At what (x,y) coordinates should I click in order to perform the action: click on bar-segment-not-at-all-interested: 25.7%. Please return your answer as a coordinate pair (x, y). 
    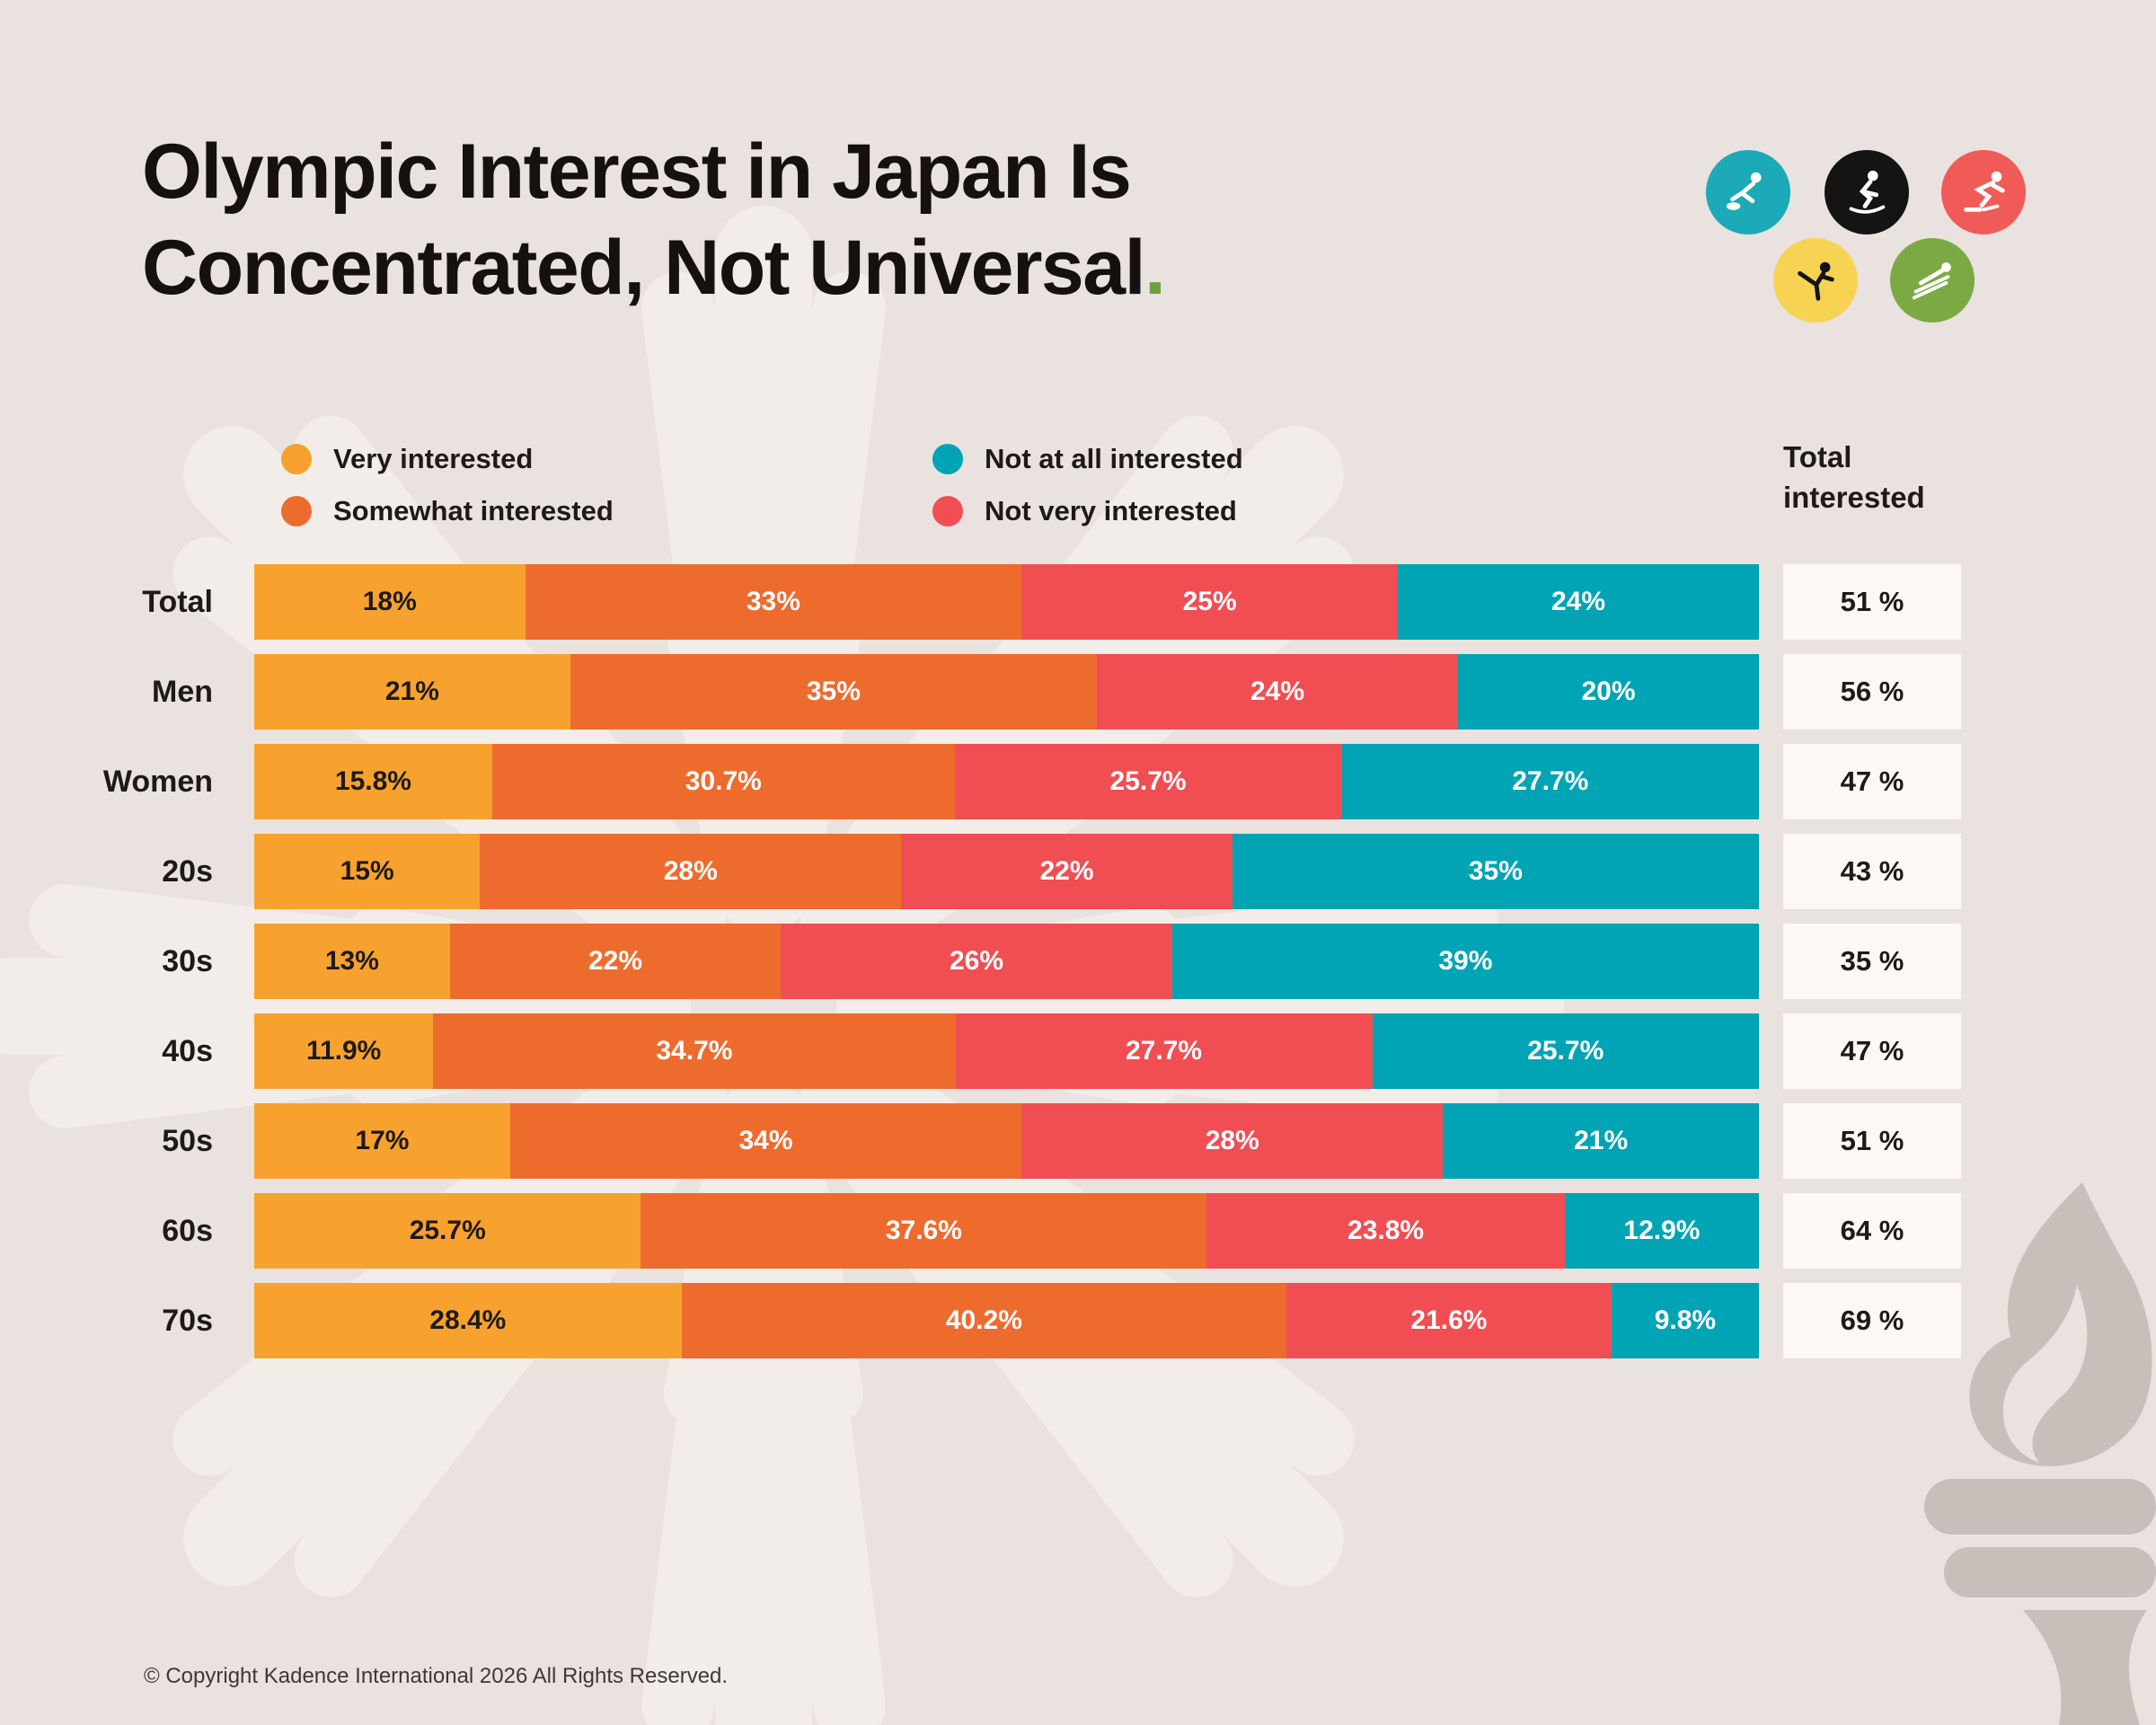
    Looking at the image, I should click on (1566, 1051).